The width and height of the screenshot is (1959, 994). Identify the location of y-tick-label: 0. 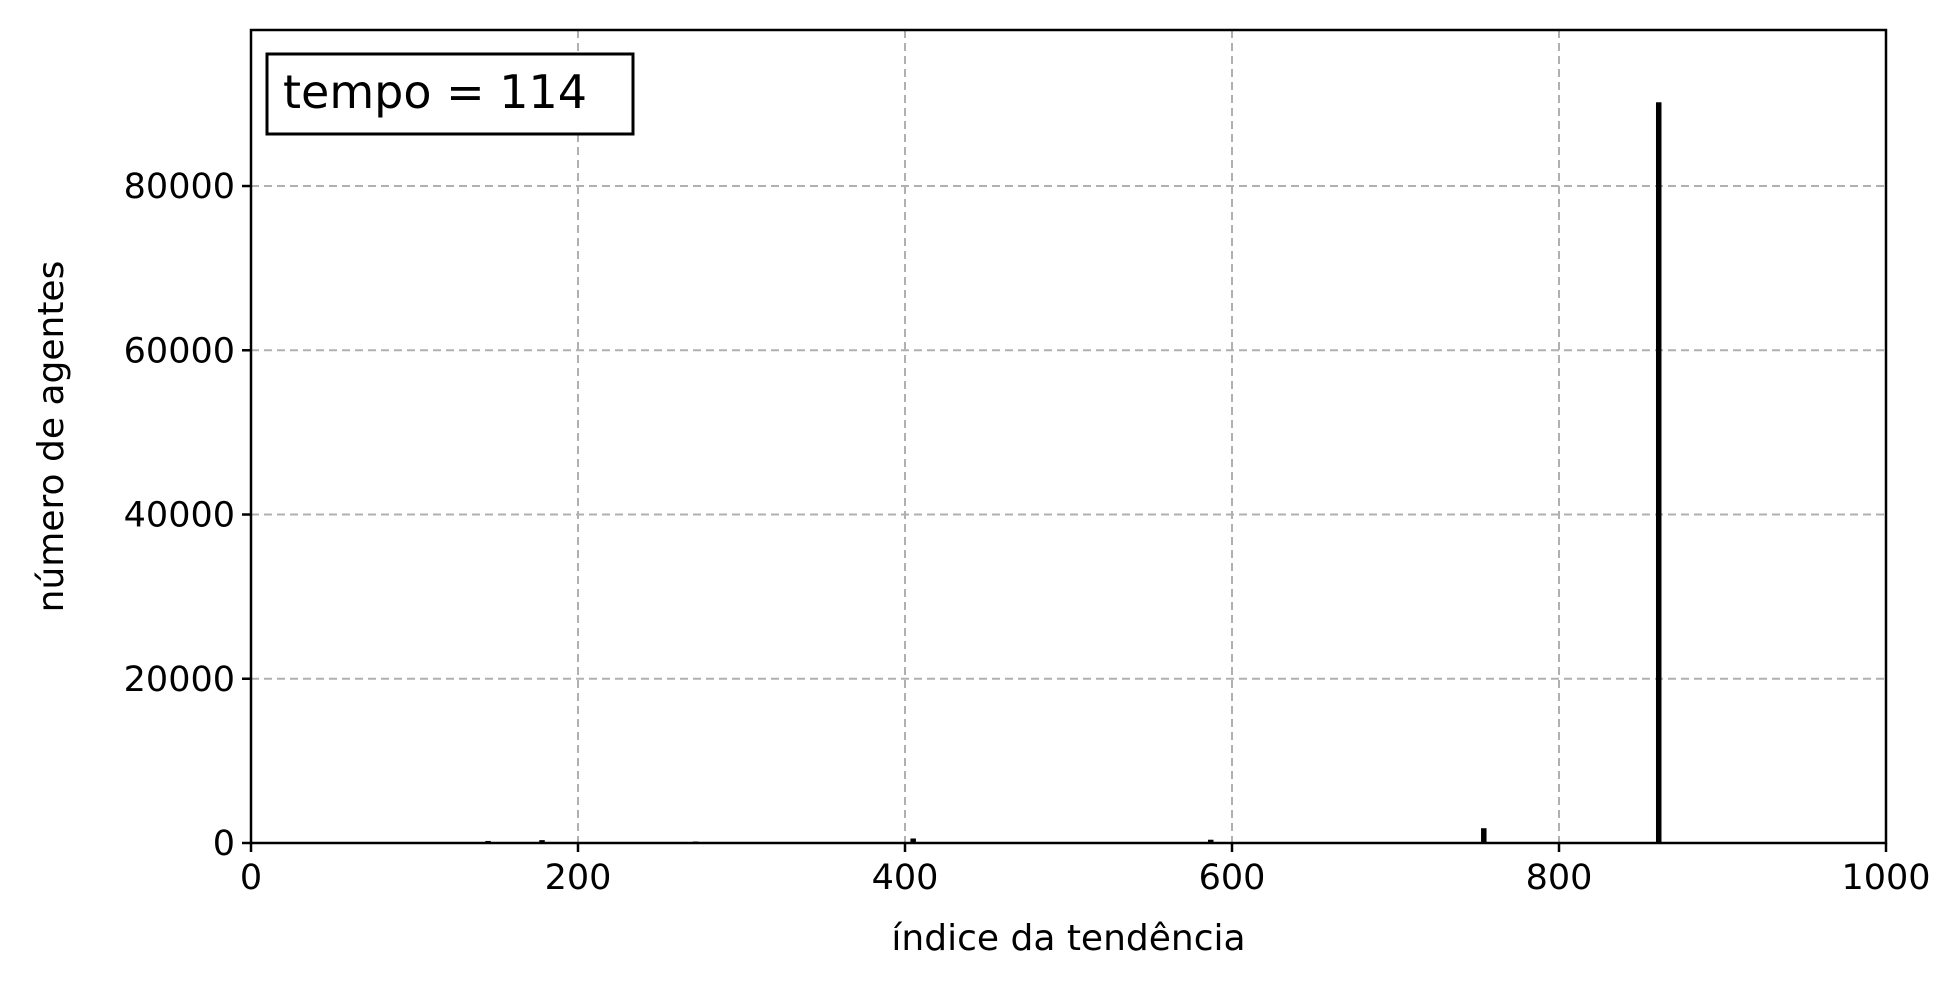
(224, 844).